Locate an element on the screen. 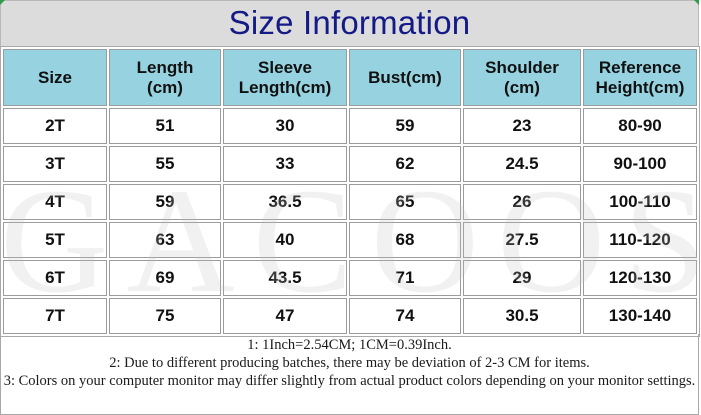 The image size is (701, 415). cell-length: 59 is located at coordinates (165, 202).